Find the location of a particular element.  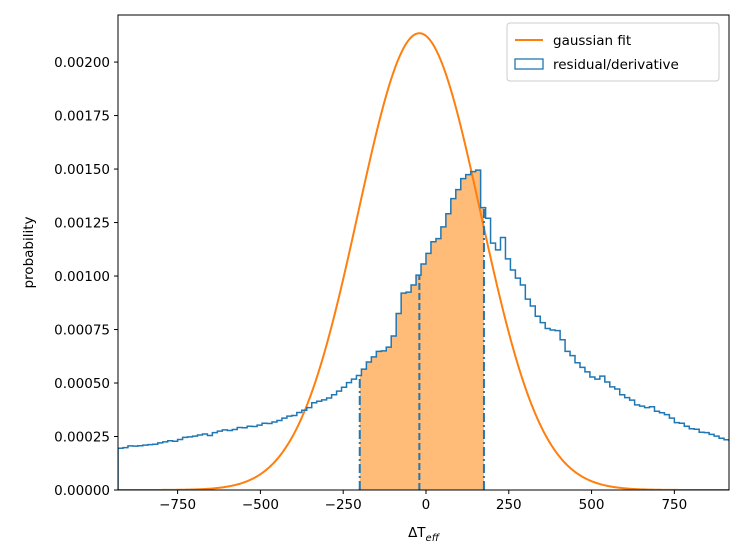

y-tick-label: 0.00000 is located at coordinates (82, 491).